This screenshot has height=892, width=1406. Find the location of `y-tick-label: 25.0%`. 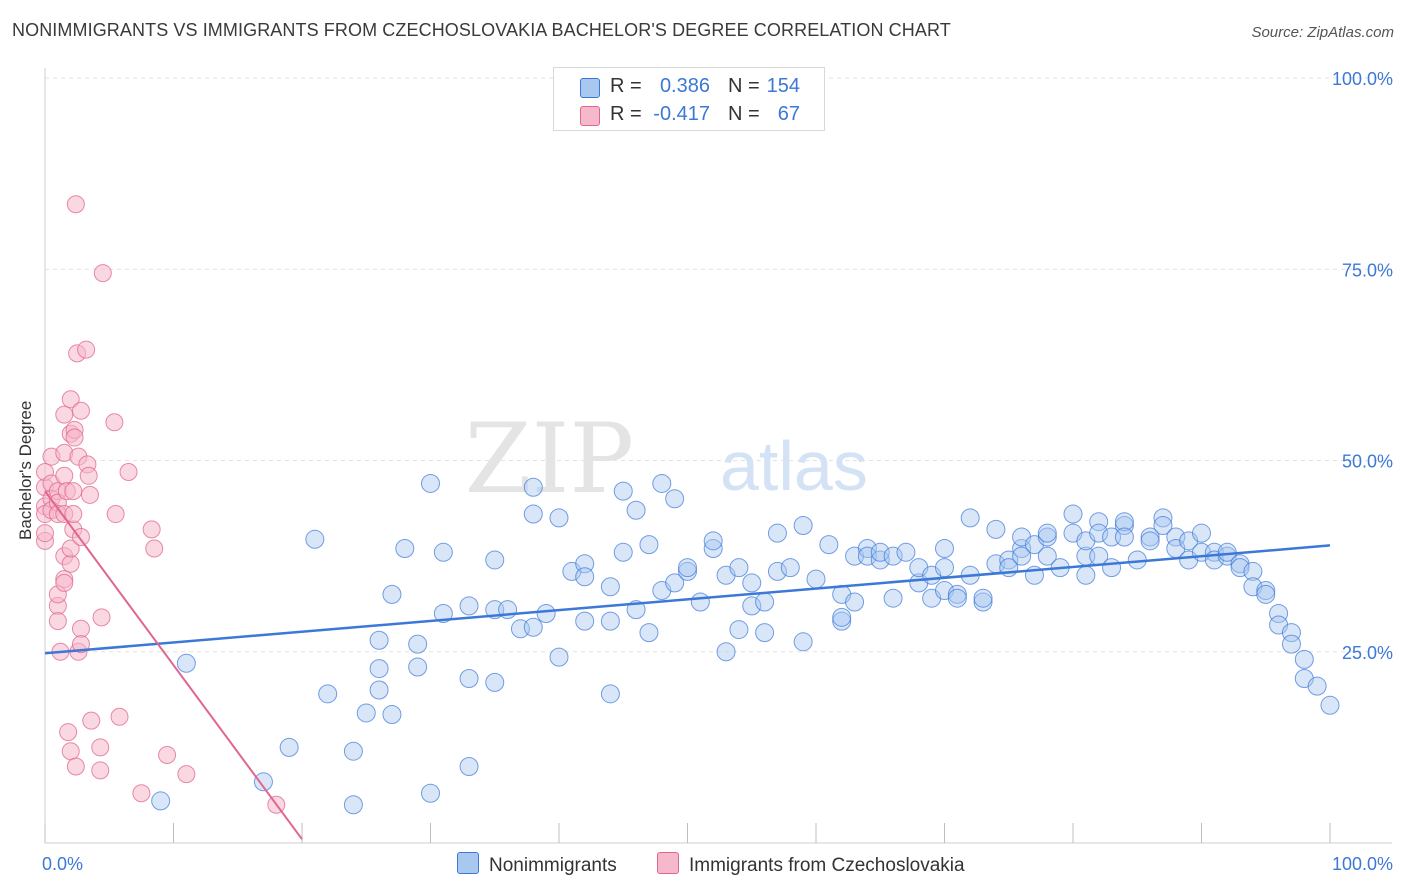

y-tick-label: 25.0% is located at coordinates (1367, 653).